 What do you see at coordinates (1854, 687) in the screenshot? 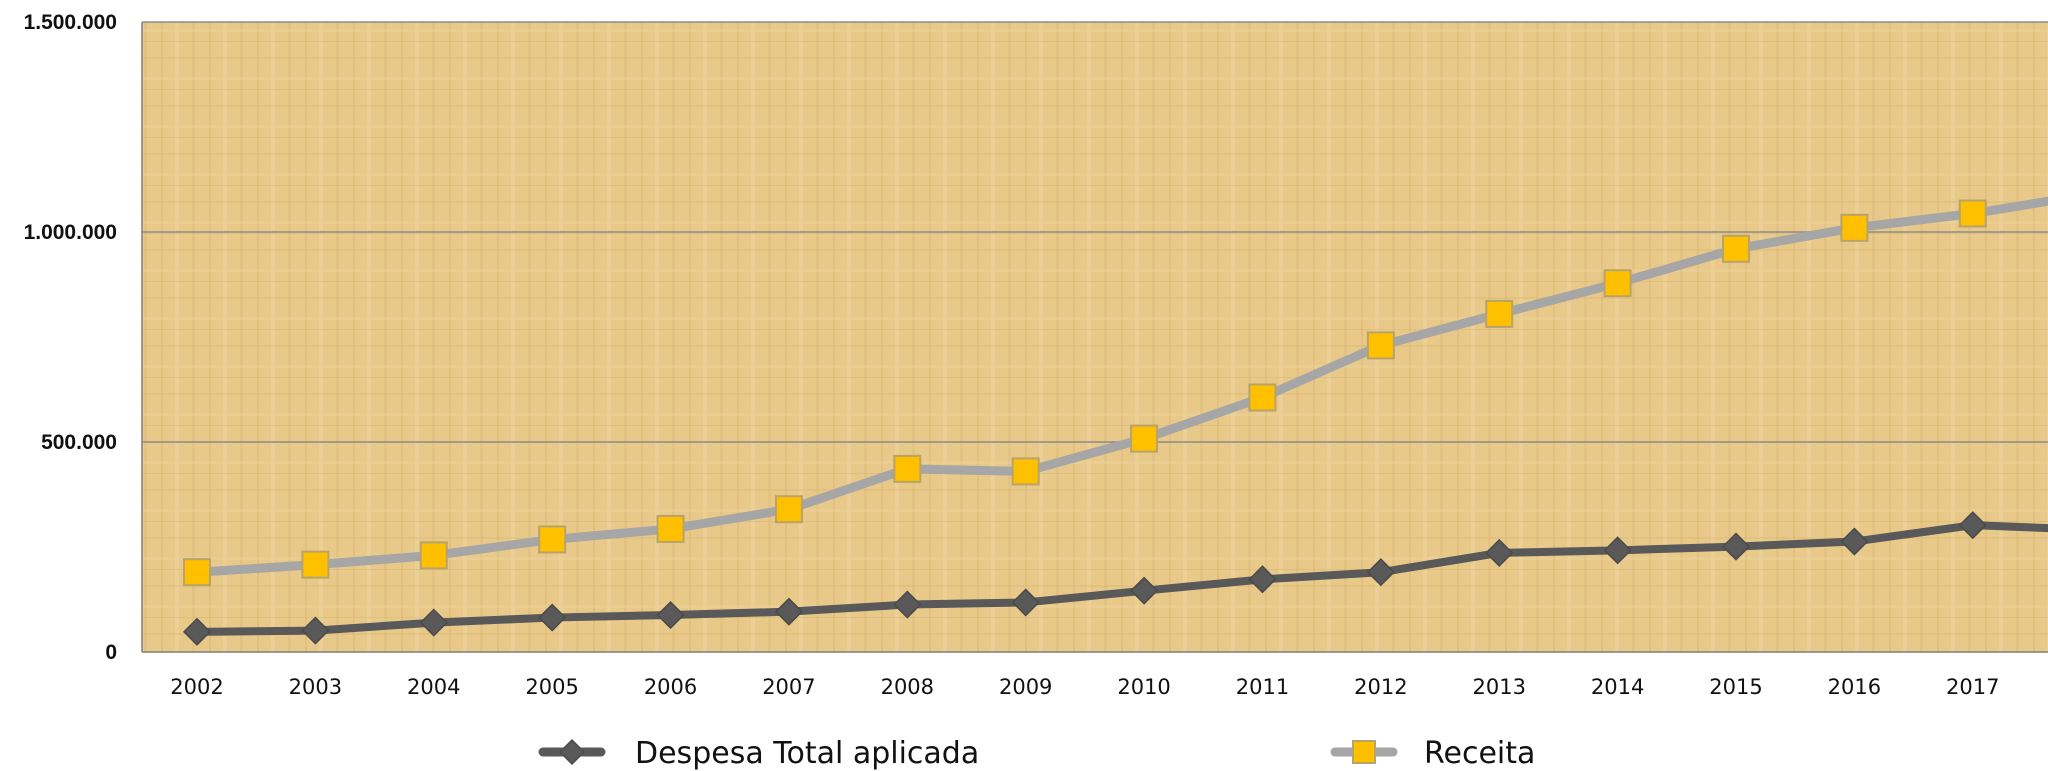
I see `x-tick-label: 2016` at bounding box center [1854, 687].